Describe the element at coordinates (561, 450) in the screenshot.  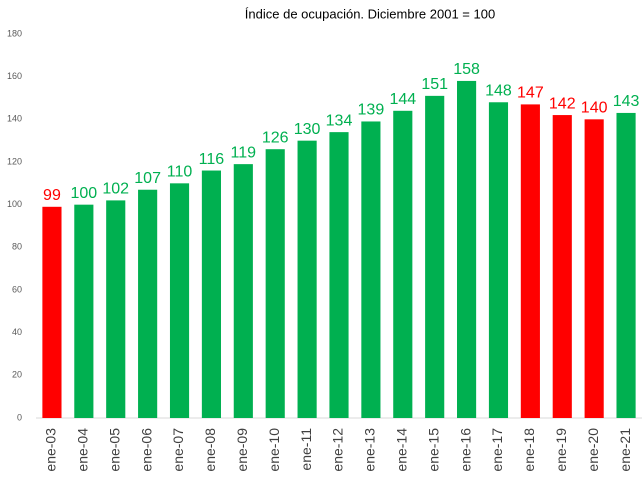
I see `x-tick-label: ene-19` at that location.